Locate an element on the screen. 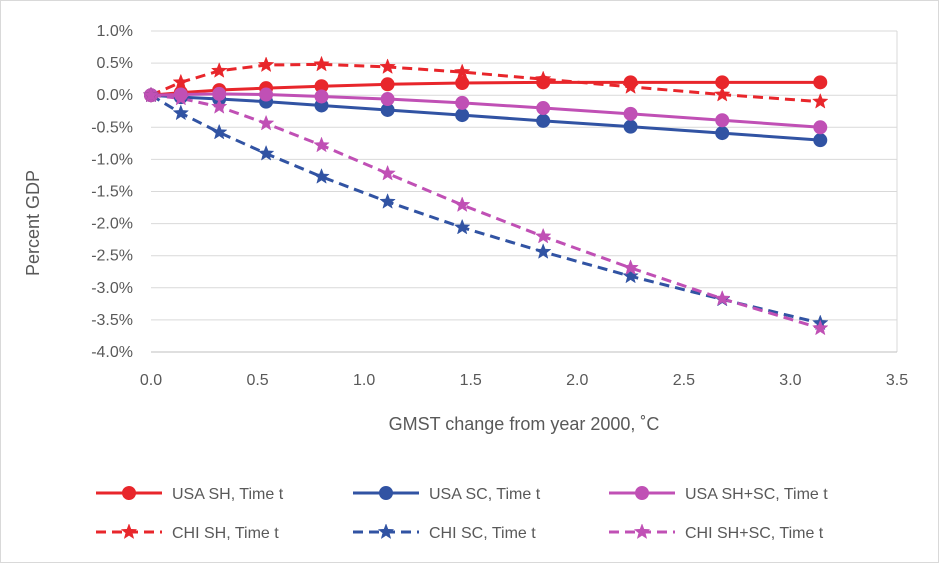 The width and height of the screenshot is (939, 564). legend-item: USA SH+SC, Time t is located at coordinates (718, 494).